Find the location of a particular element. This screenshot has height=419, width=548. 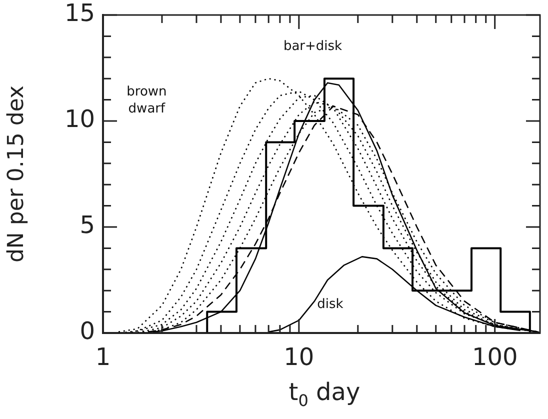

y-axis-title: dN per 0.15 dex is located at coordinates (16, 174).